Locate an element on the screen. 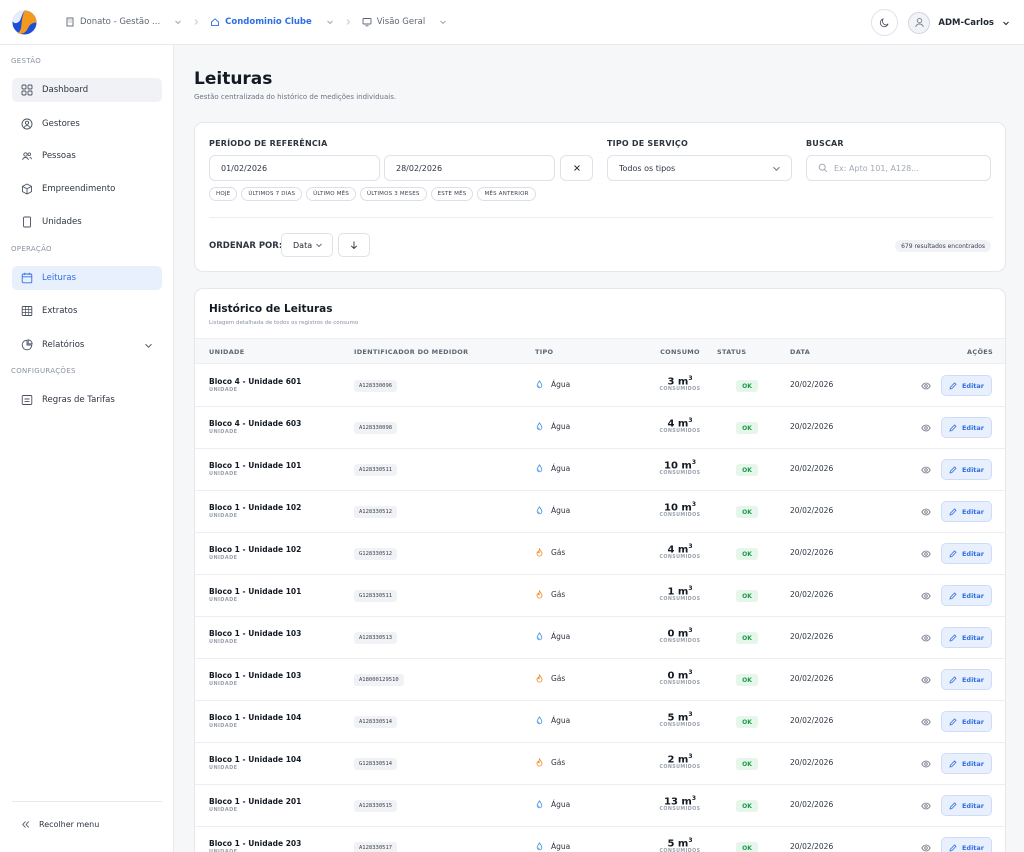  chip-mes-anterior: MÊS ANTERIOR is located at coordinates (506, 194).